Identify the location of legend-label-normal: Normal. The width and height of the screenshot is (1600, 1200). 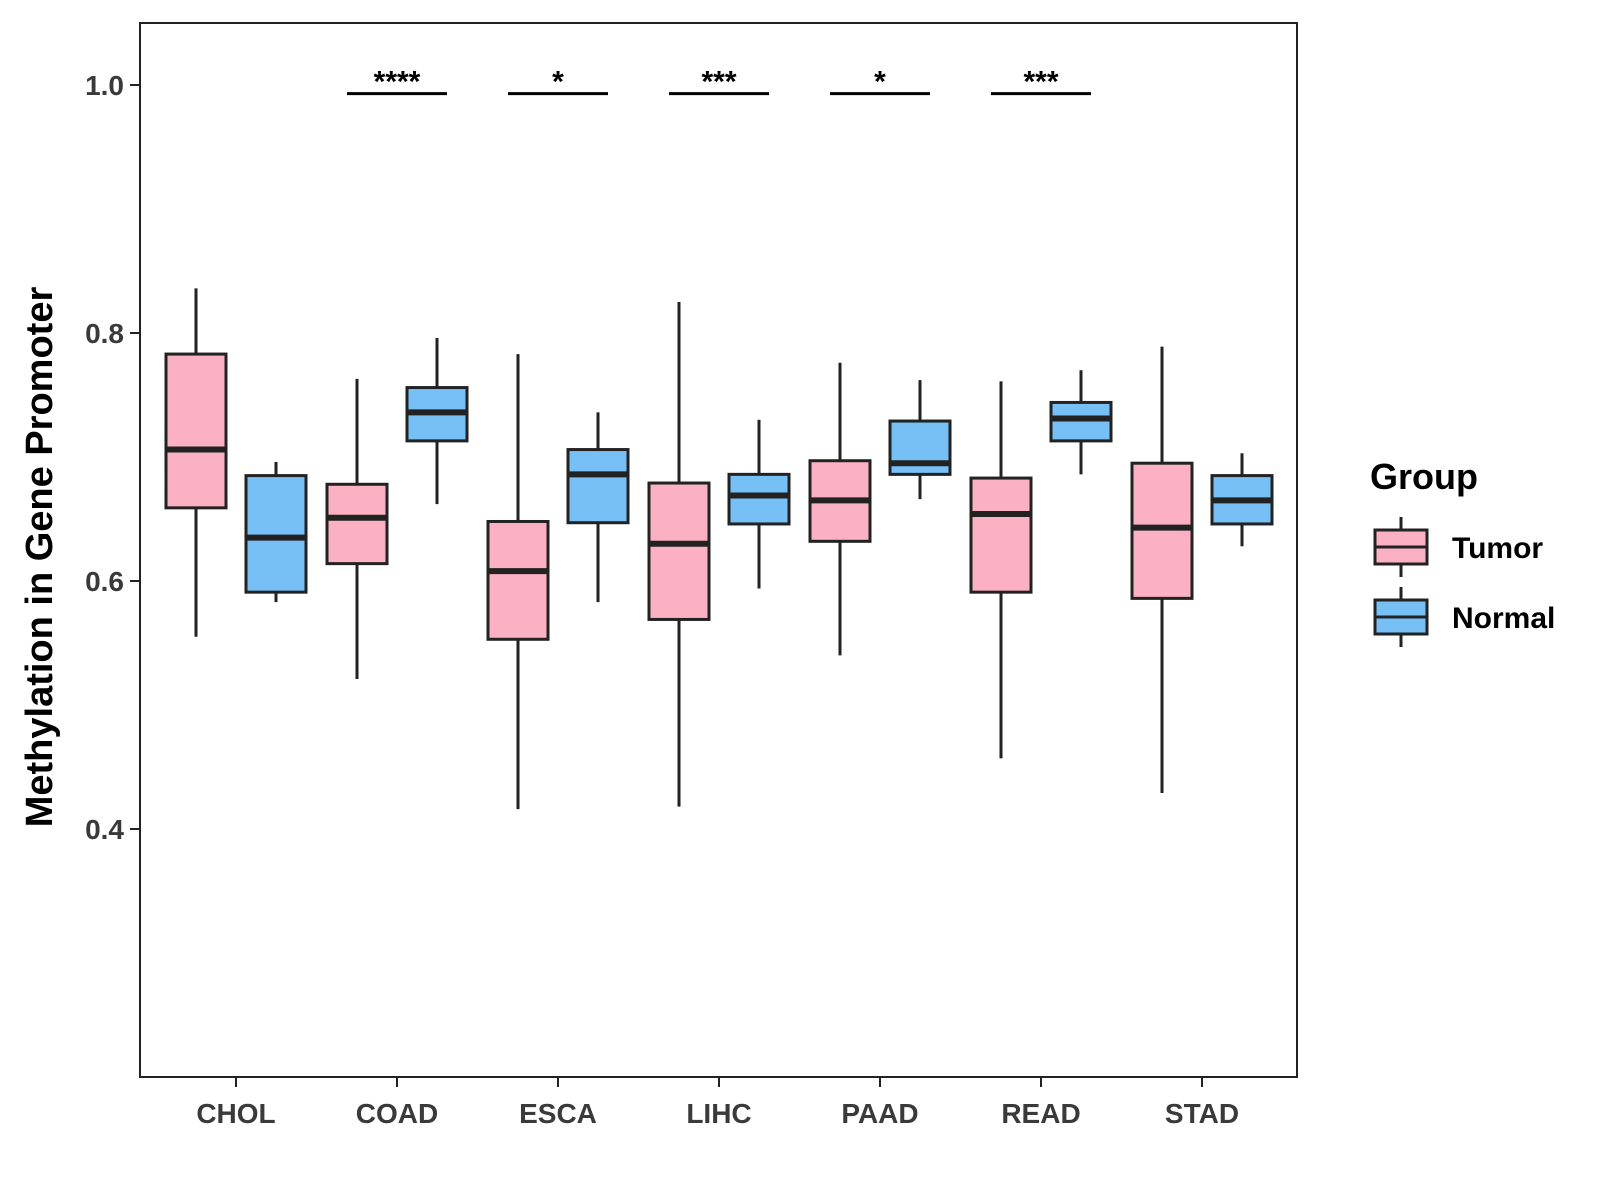
(1503, 618).